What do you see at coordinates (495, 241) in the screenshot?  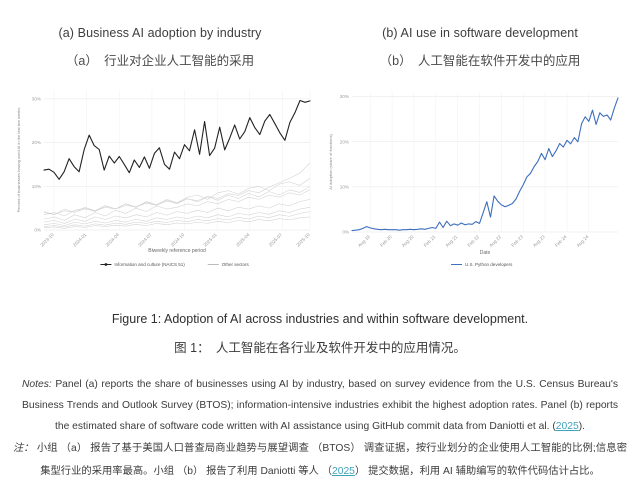 I see `x-tick-label: Aug 22` at bounding box center [495, 241].